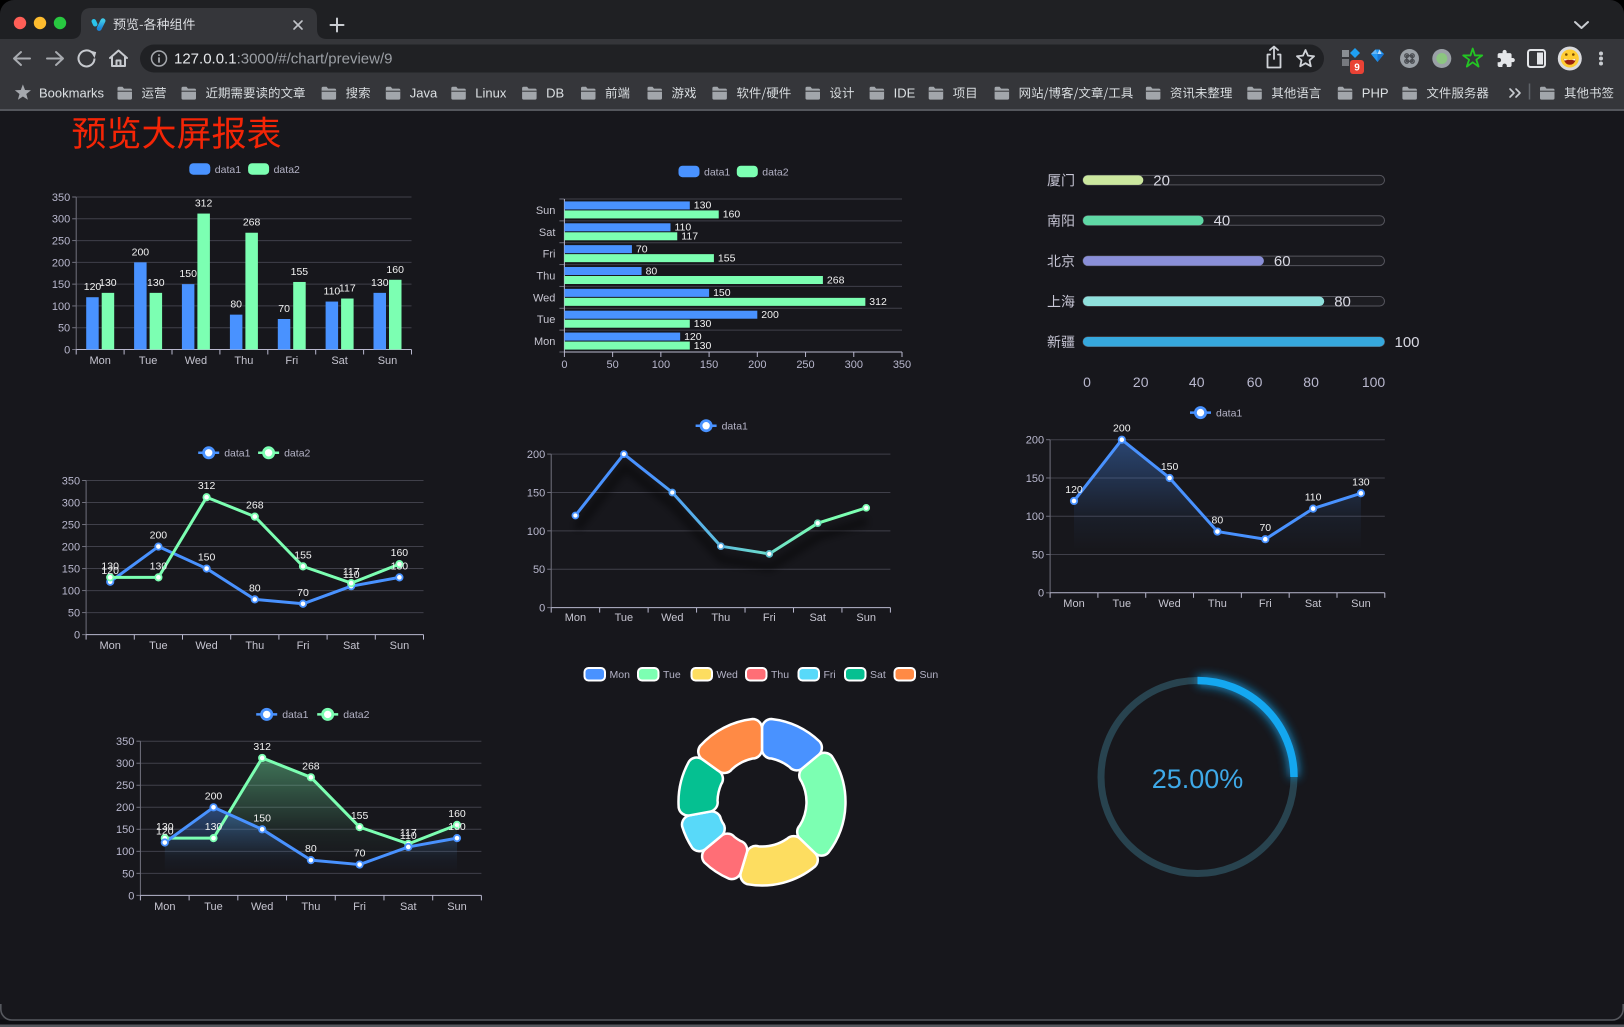 Image resolution: width=1624 pixels, height=1027 pixels. What do you see at coordinates (1161, 180) in the screenshot?
I see `svg-text: 20` at bounding box center [1161, 180].